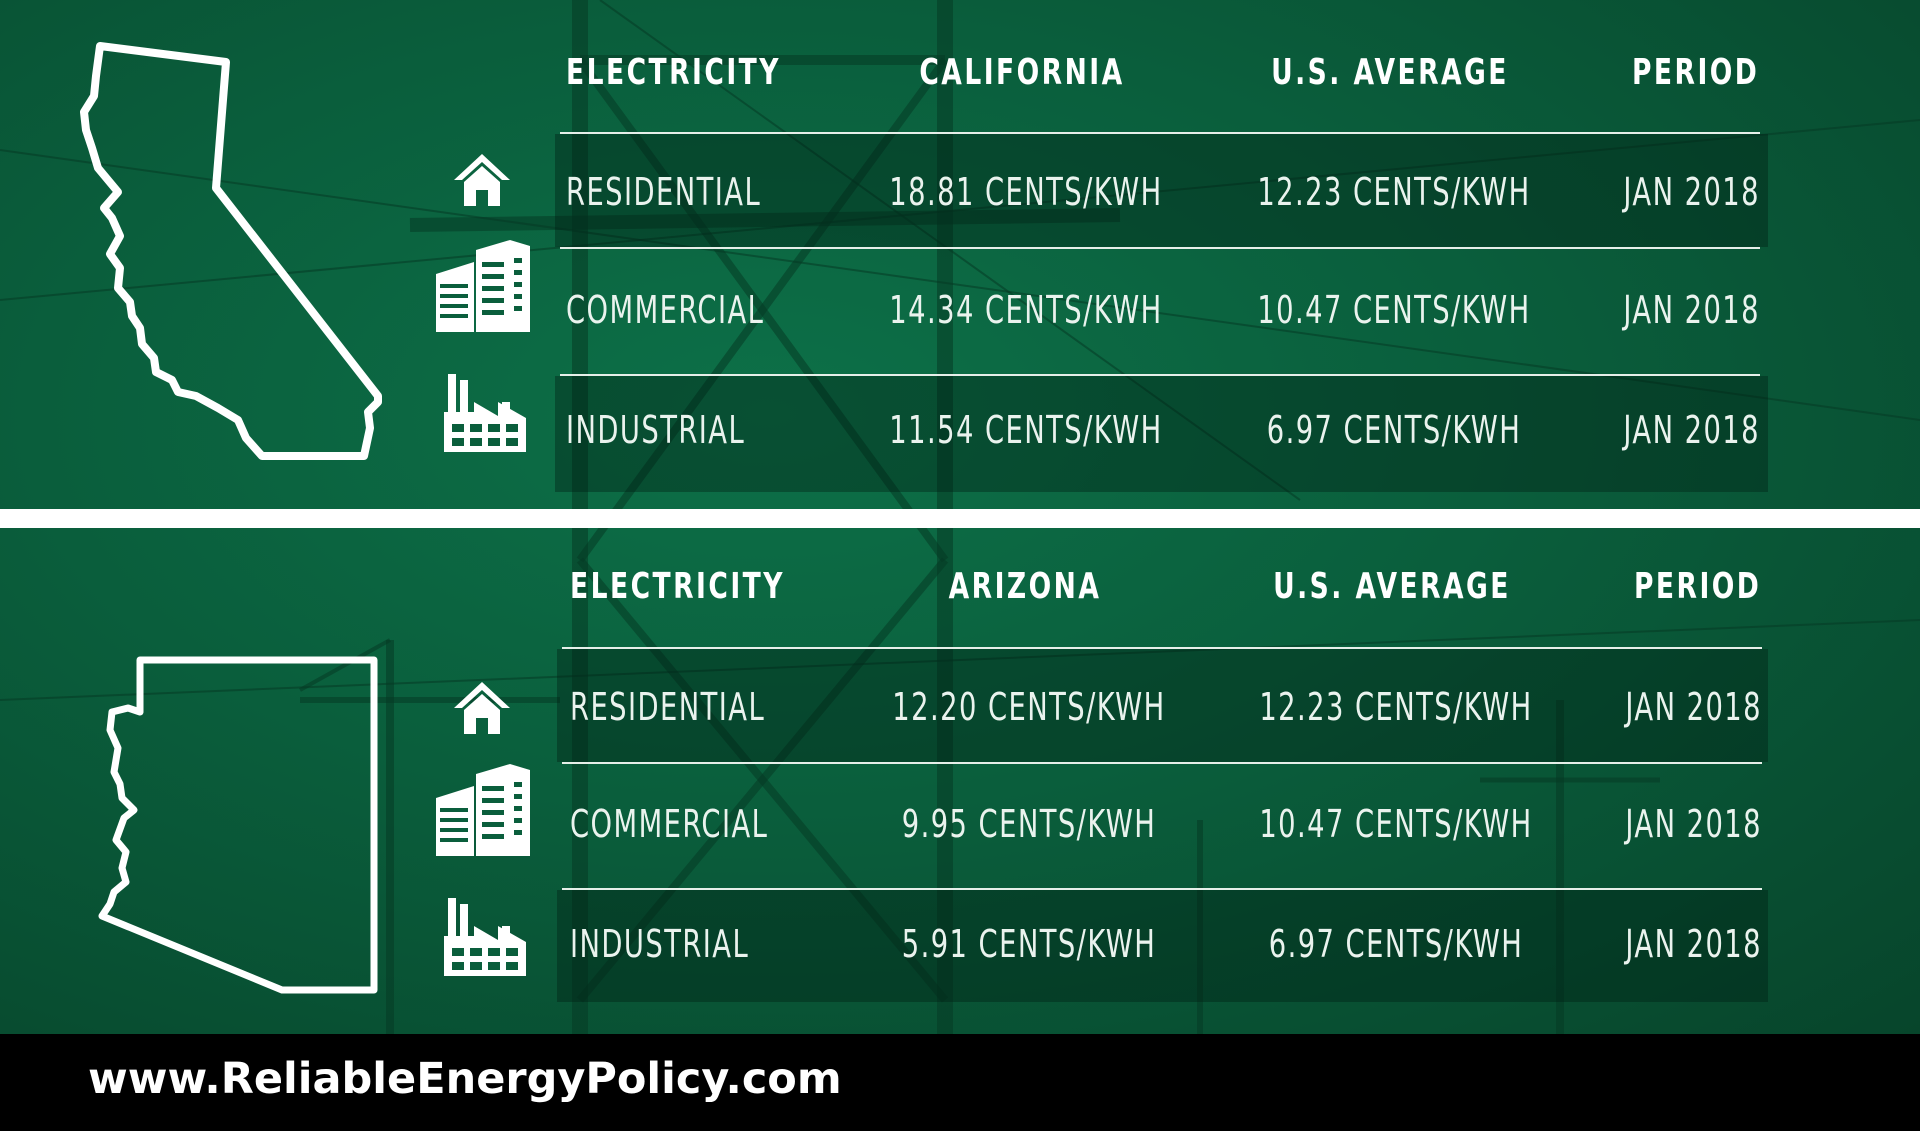 The height and width of the screenshot is (1131, 1920). What do you see at coordinates (960, 1082) in the screenshot?
I see `footer-bar: www.ReliableEnergyPolicy.com` at bounding box center [960, 1082].